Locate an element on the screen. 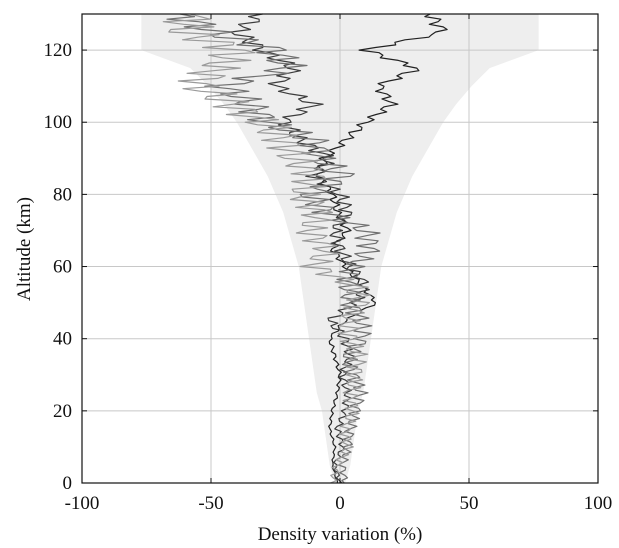 Image resolution: width=619 pixels, height=548 pixels. y-tick-label: 100 is located at coordinates (58, 122).